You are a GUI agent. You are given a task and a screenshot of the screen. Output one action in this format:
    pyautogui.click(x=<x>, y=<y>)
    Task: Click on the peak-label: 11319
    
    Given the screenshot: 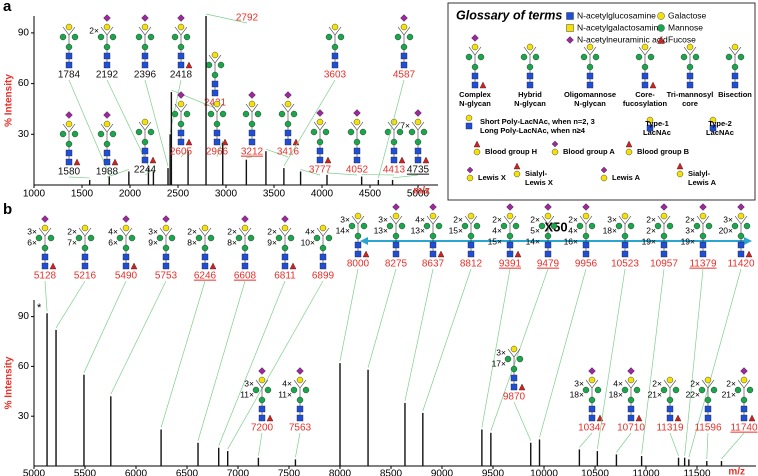 What is the action you would take?
    pyautogui.click(x=670, y=428)
    